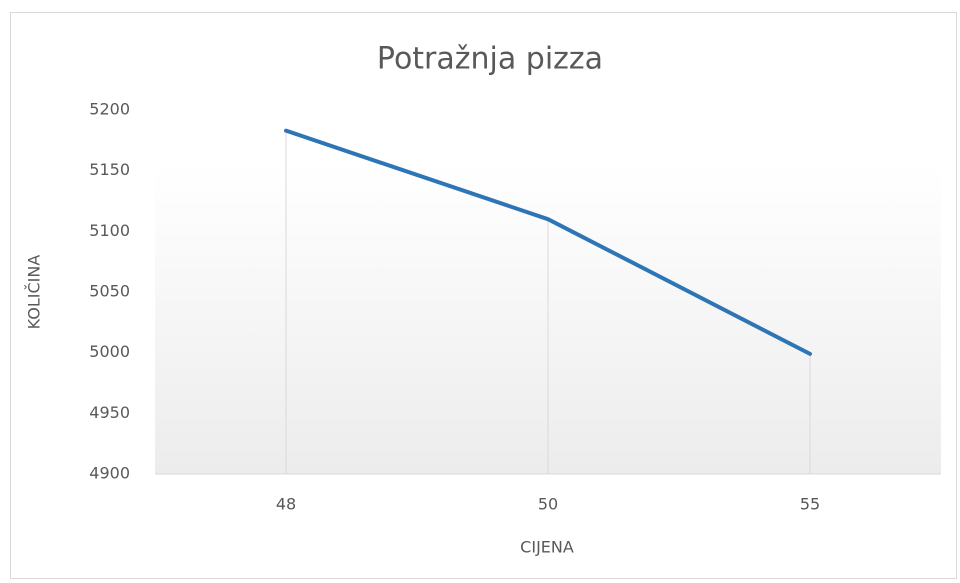 This screenshot has height=583, width=960. What do you see at coordinates (286, 504) in the screenshot?
I see `x-tick-label: 48` at bounding box center [286, 504].